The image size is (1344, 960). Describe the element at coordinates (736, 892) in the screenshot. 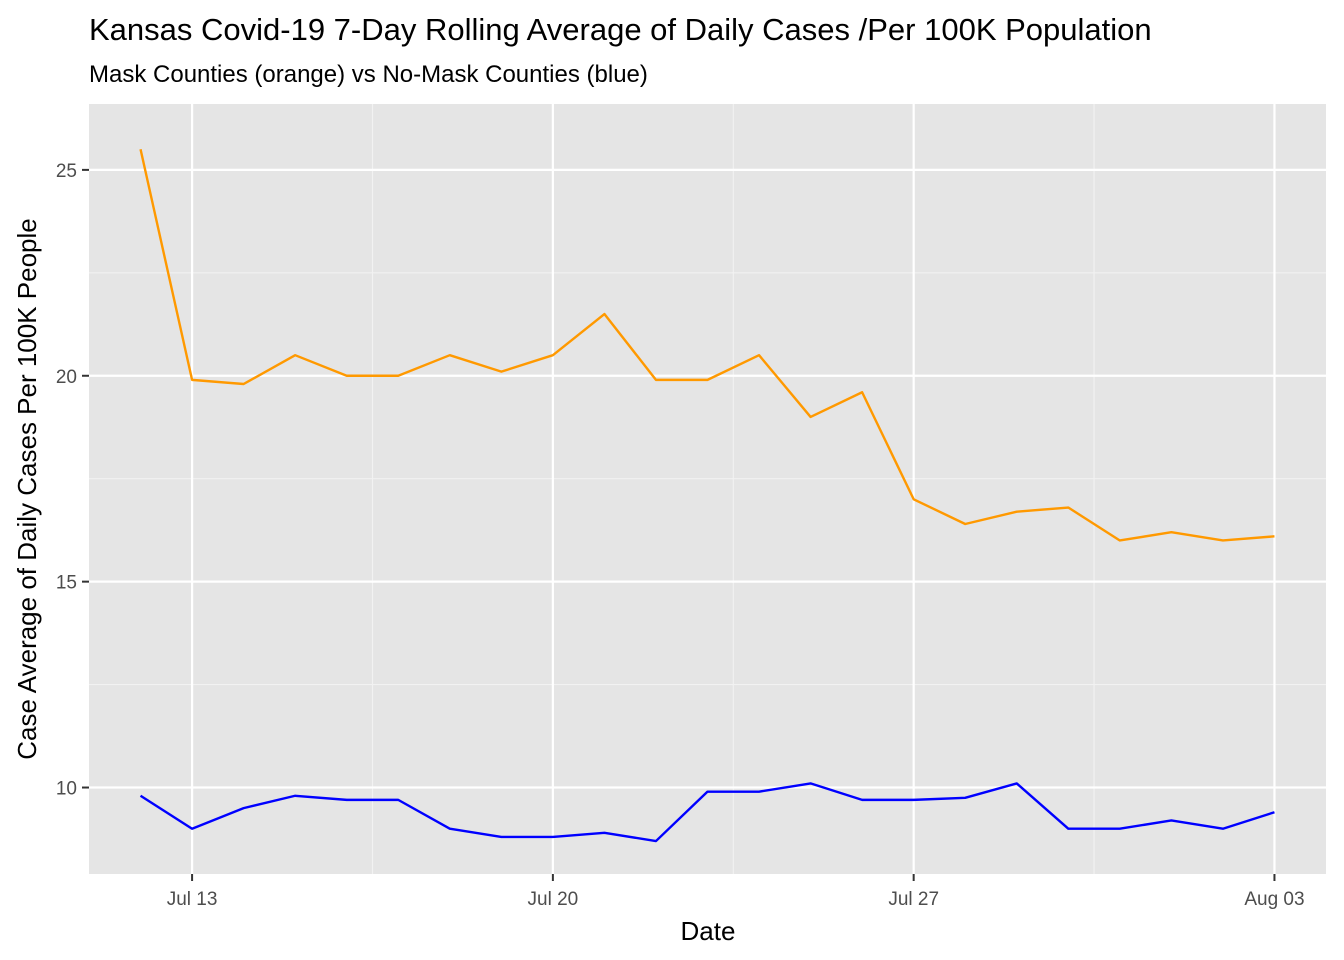

I see `x-axis: Jul 13 Jul 20 Jul 27 Aug 03` at that location.